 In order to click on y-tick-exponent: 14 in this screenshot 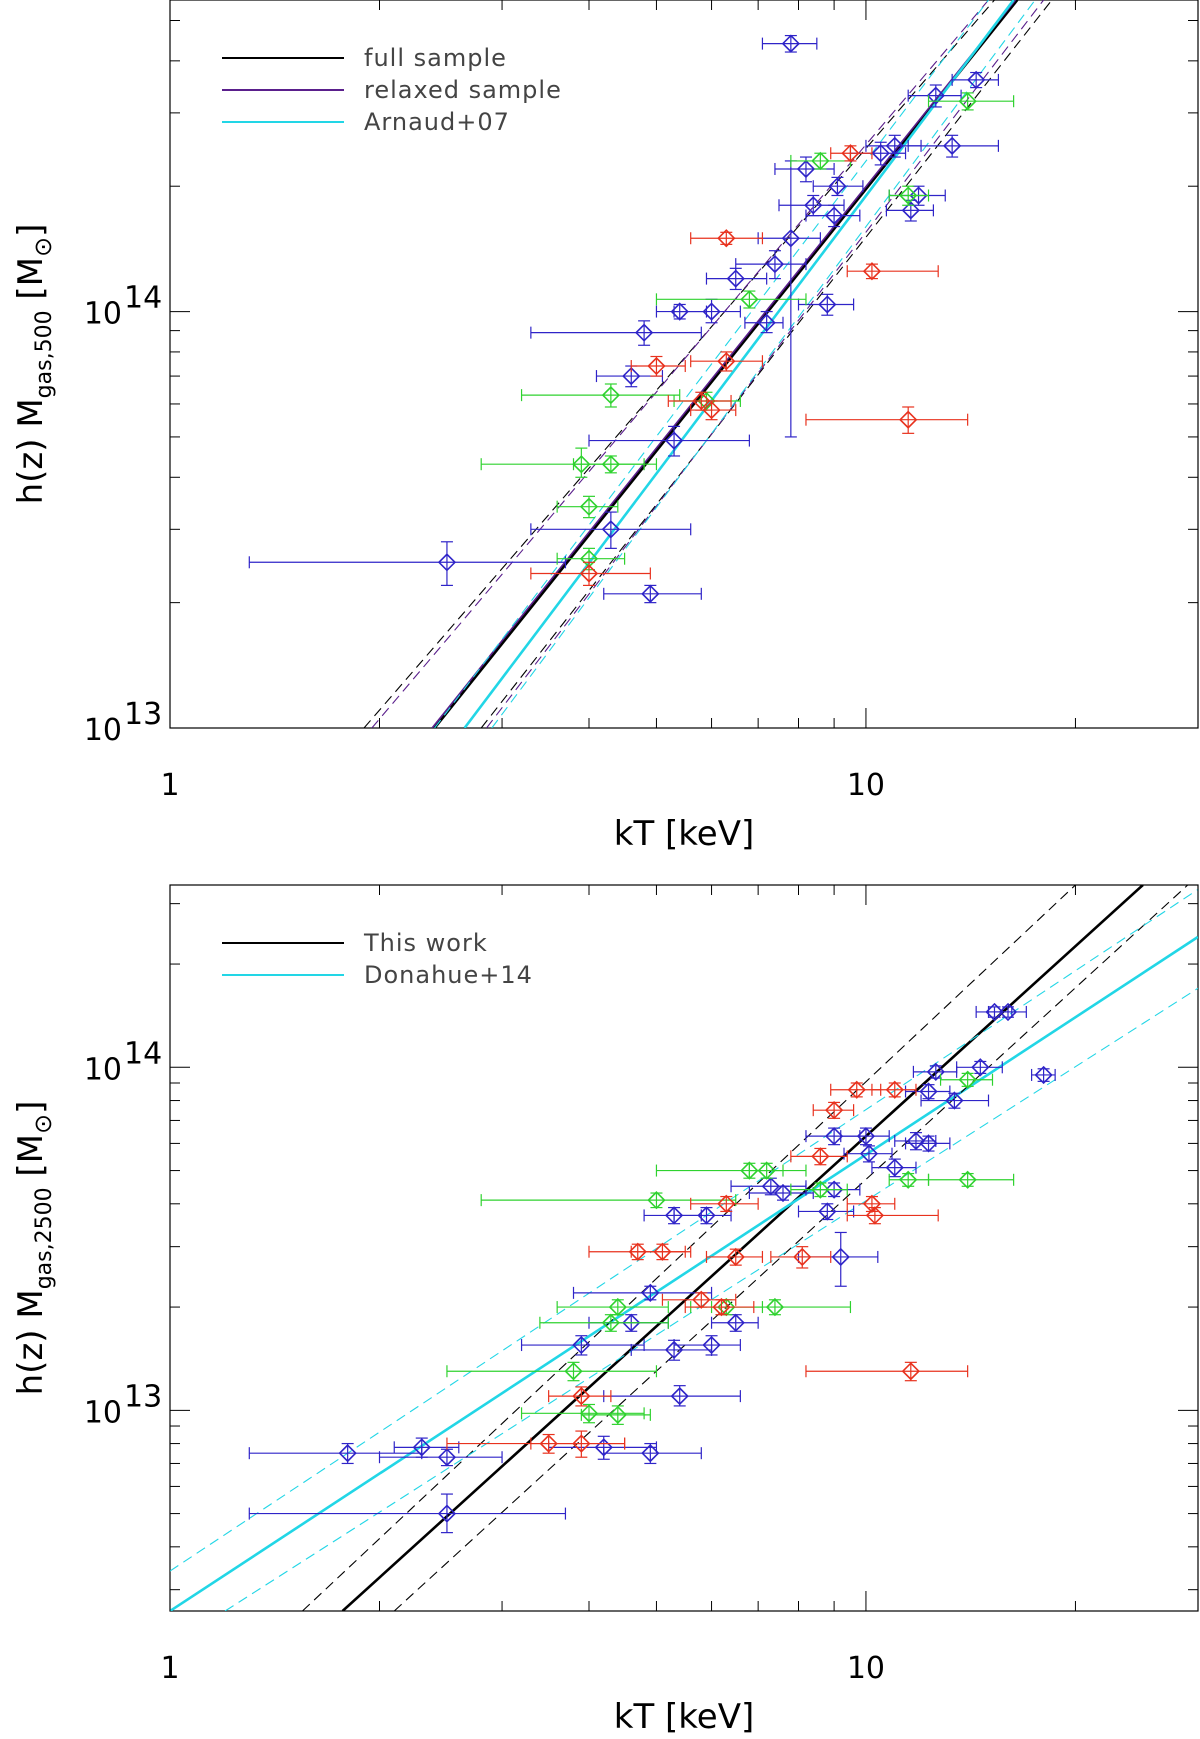, I will do `click(143, 298)`.